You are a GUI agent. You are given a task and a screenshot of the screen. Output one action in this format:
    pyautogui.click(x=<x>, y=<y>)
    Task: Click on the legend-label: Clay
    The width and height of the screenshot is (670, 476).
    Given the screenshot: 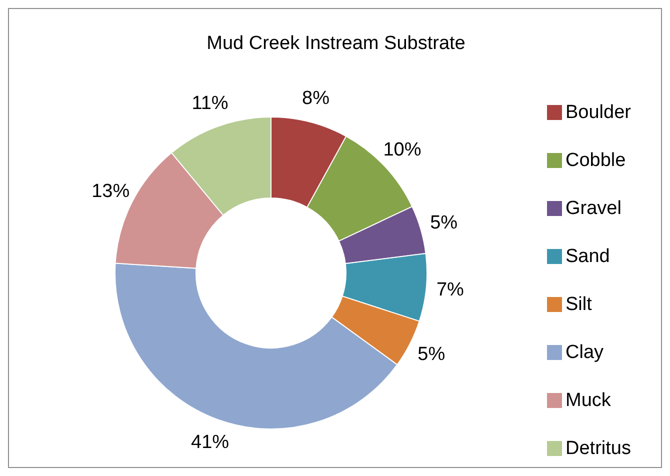 What is the action you would take?
    pyautogui.click(x=585, y=352)
    